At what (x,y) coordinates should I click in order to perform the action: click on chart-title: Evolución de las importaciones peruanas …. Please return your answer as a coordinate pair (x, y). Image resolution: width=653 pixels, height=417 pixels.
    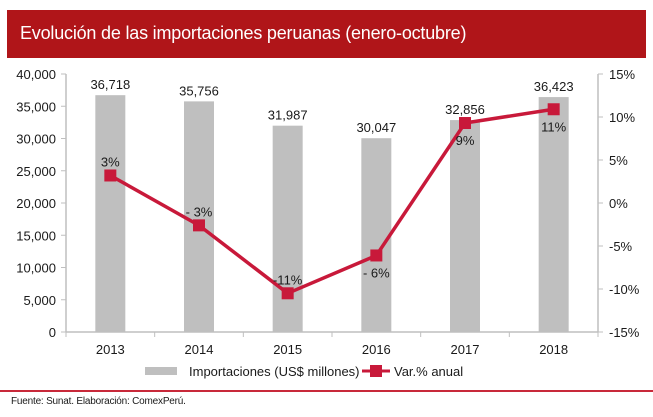
    Looking at the image, I should click on (243, 33).